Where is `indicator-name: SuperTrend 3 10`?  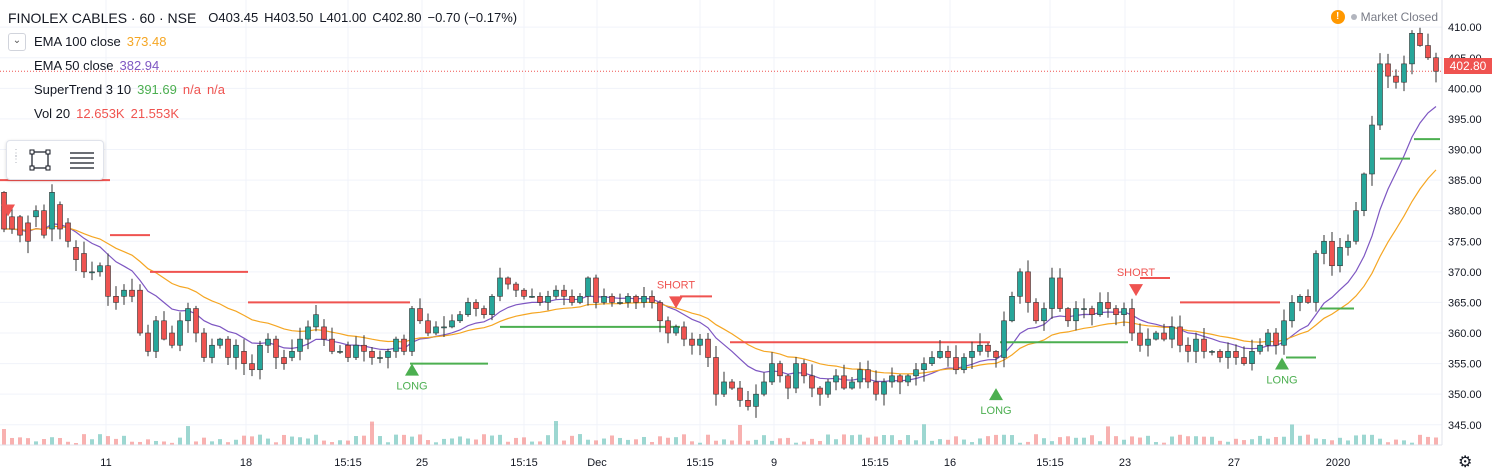 indicator-name: SuperTrend 3 10 is located at coordinates (83, 89).